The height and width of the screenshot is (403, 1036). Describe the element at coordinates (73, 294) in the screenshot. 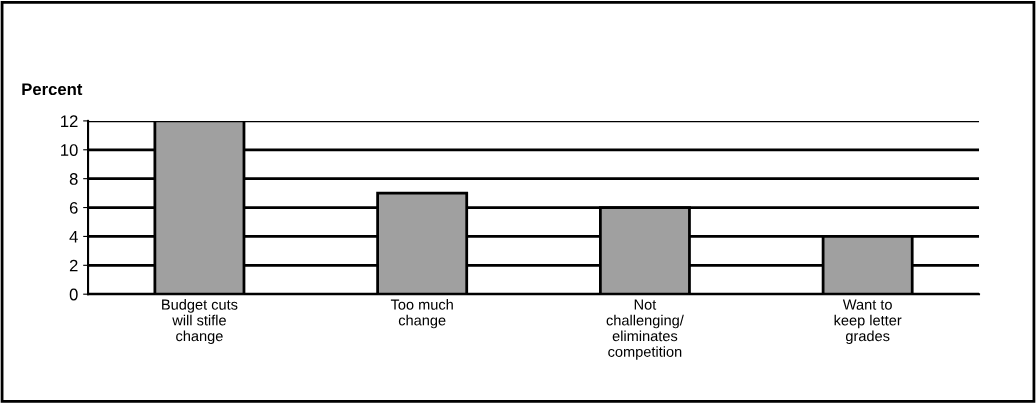

I see `y-tick-label: 0` at that location.